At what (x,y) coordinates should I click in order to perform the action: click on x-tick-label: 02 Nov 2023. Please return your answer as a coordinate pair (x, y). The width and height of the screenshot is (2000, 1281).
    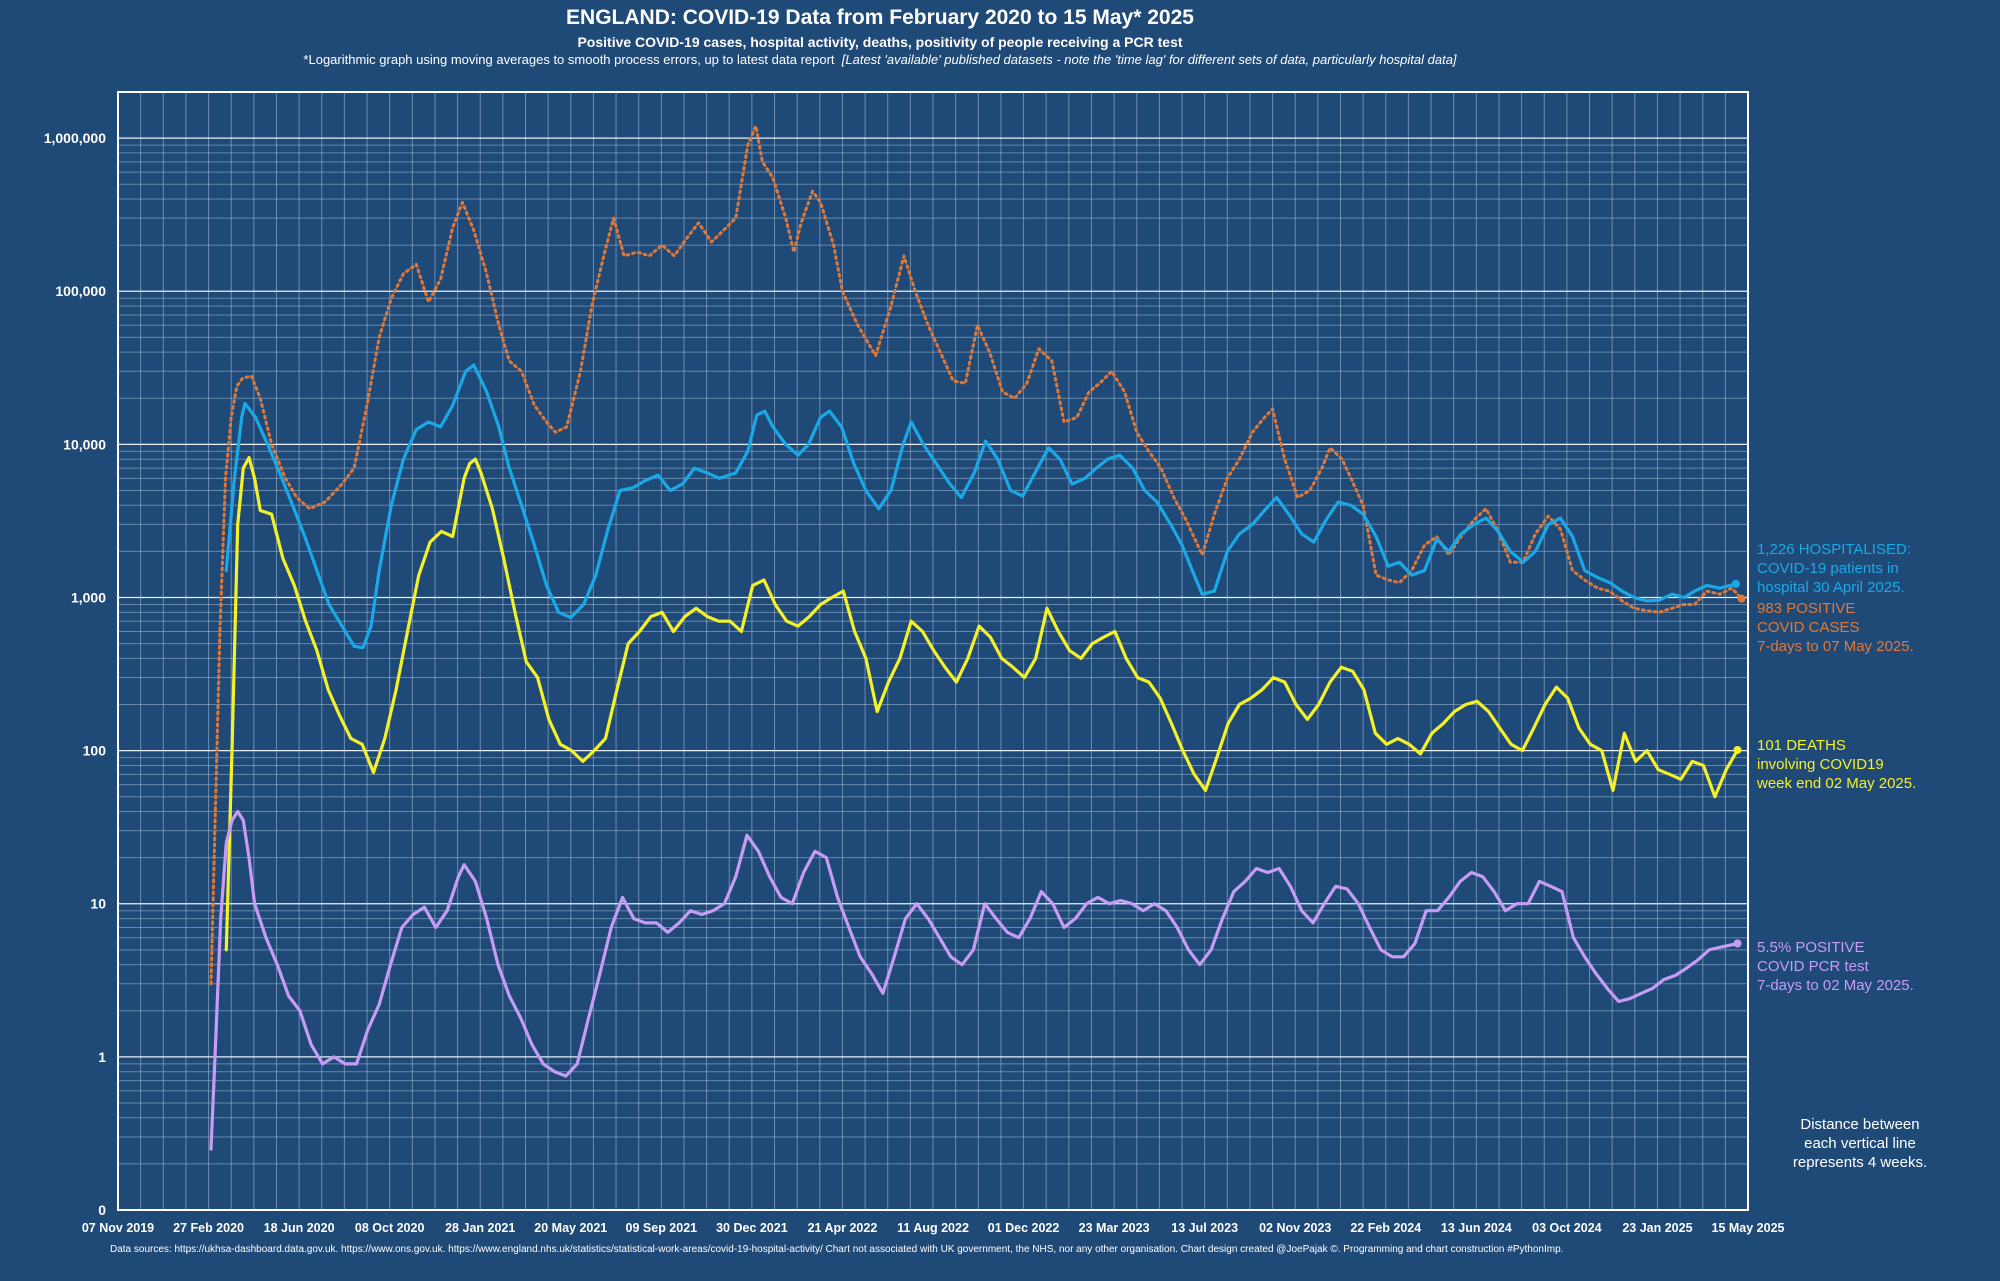
    Looking at the image, I should click on (1295, 1228).